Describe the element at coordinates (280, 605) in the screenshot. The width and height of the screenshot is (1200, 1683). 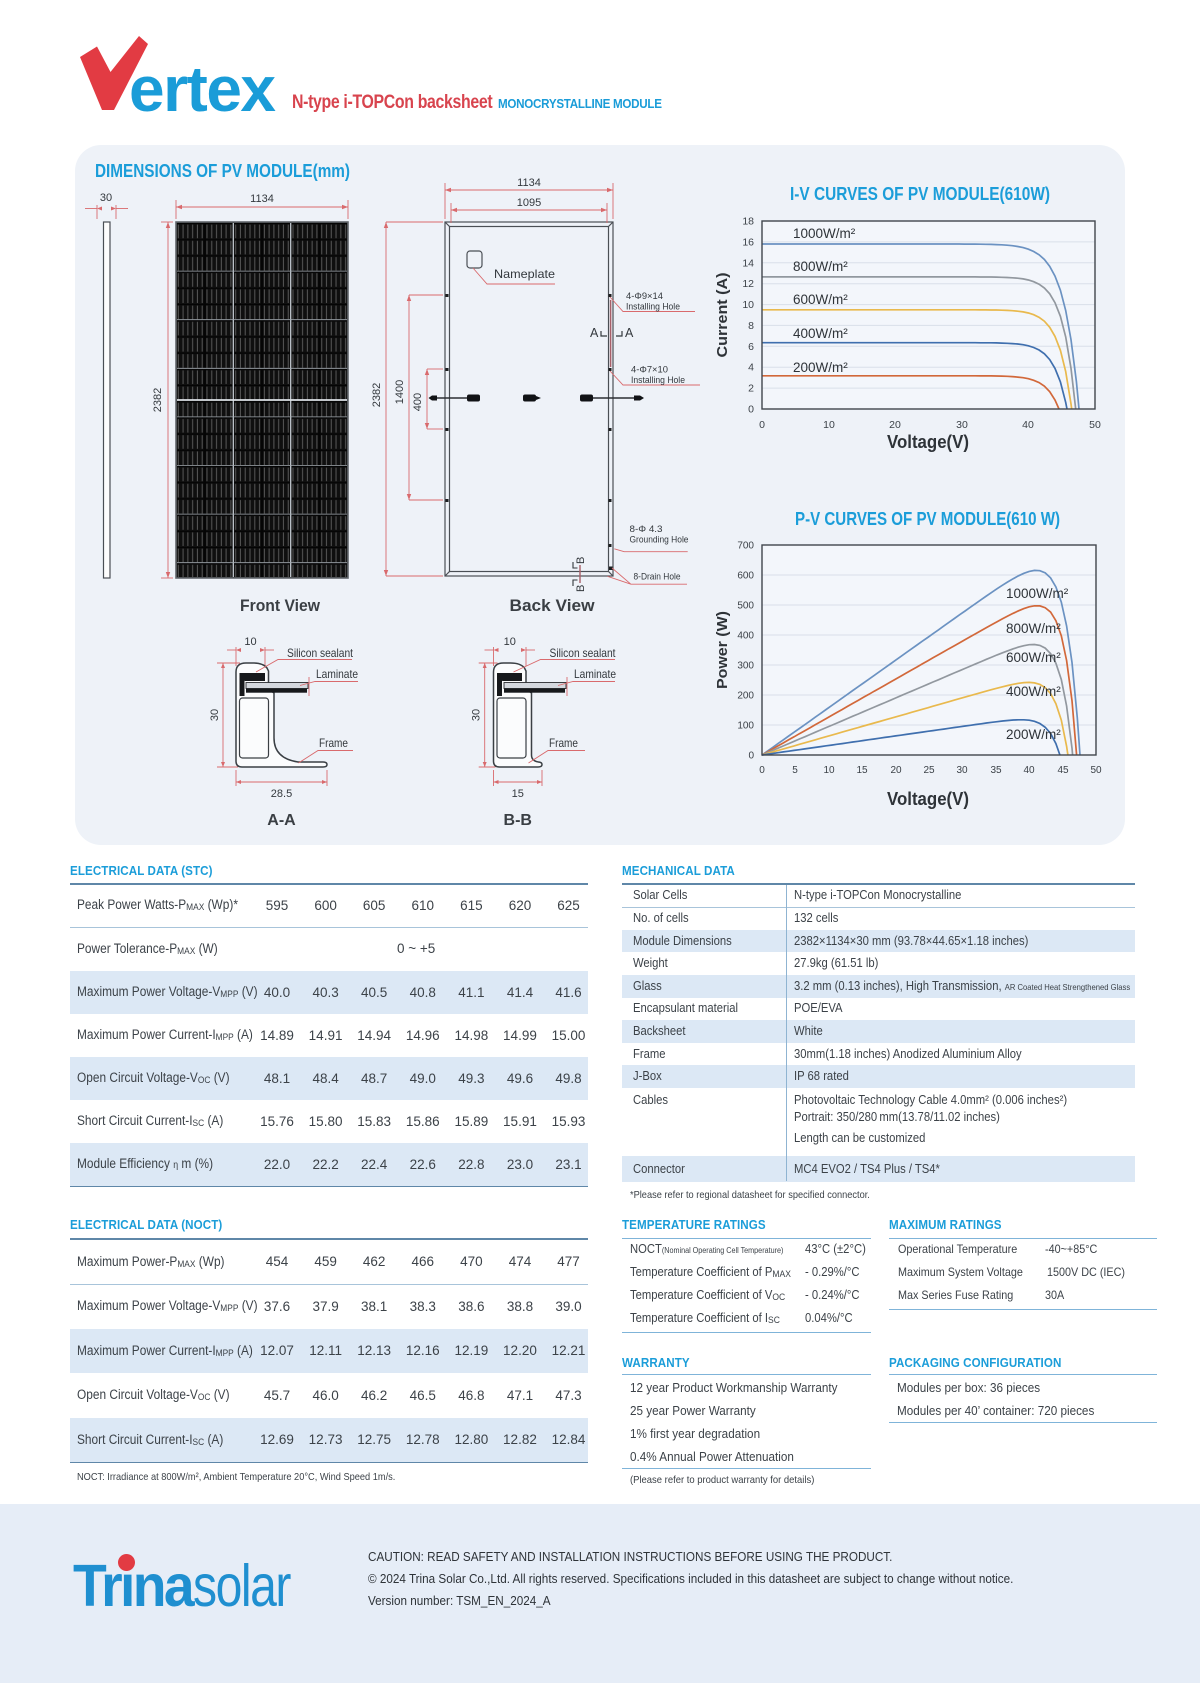
I see `svg-text: Front View` at that location.